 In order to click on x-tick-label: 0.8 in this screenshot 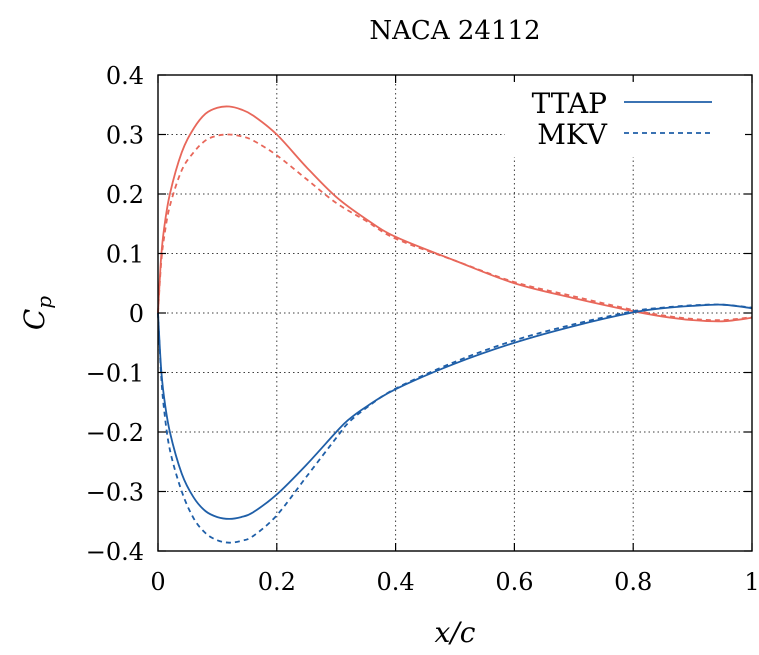, I will do `click(633, 582)`.